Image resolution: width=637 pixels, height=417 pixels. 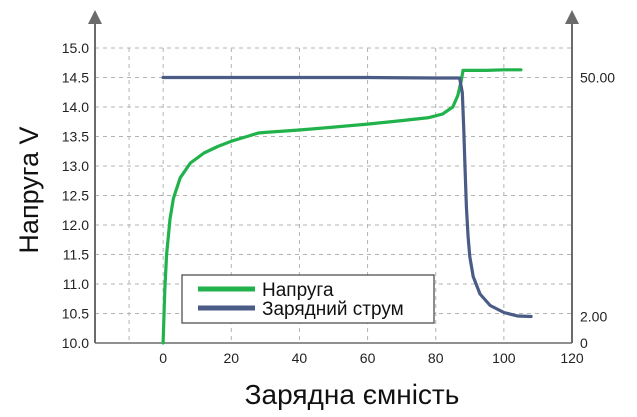 I want to click on y-tick-label: 13.0, so click(x=75, y=166).